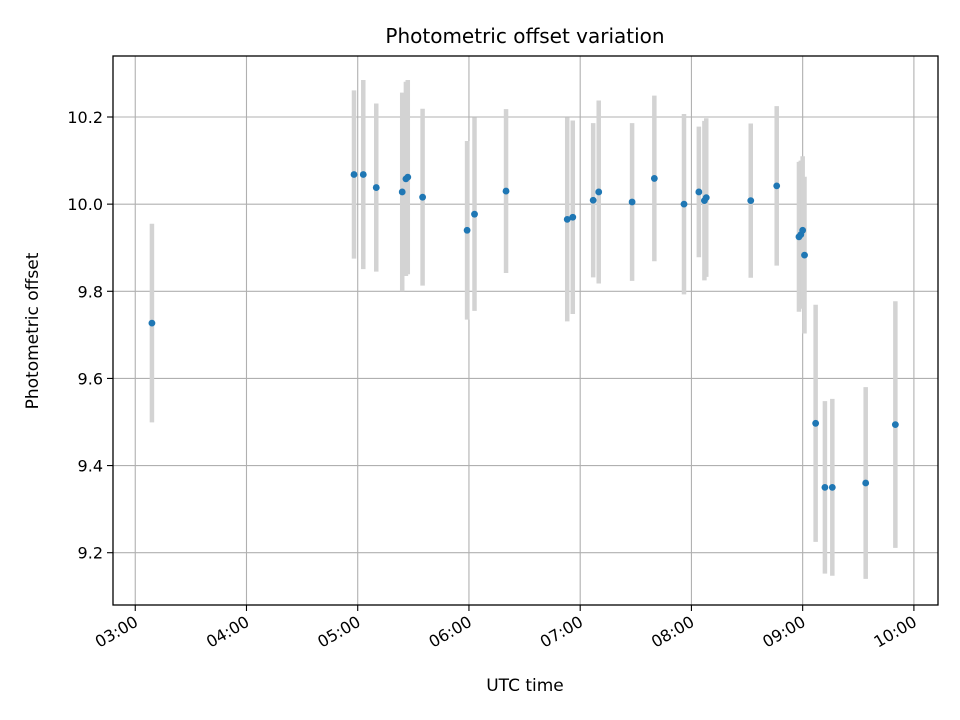 The width and height of the screenshot is (960, 720). I want to click on chart-title: Photometric offset variation, so click(524, 36).